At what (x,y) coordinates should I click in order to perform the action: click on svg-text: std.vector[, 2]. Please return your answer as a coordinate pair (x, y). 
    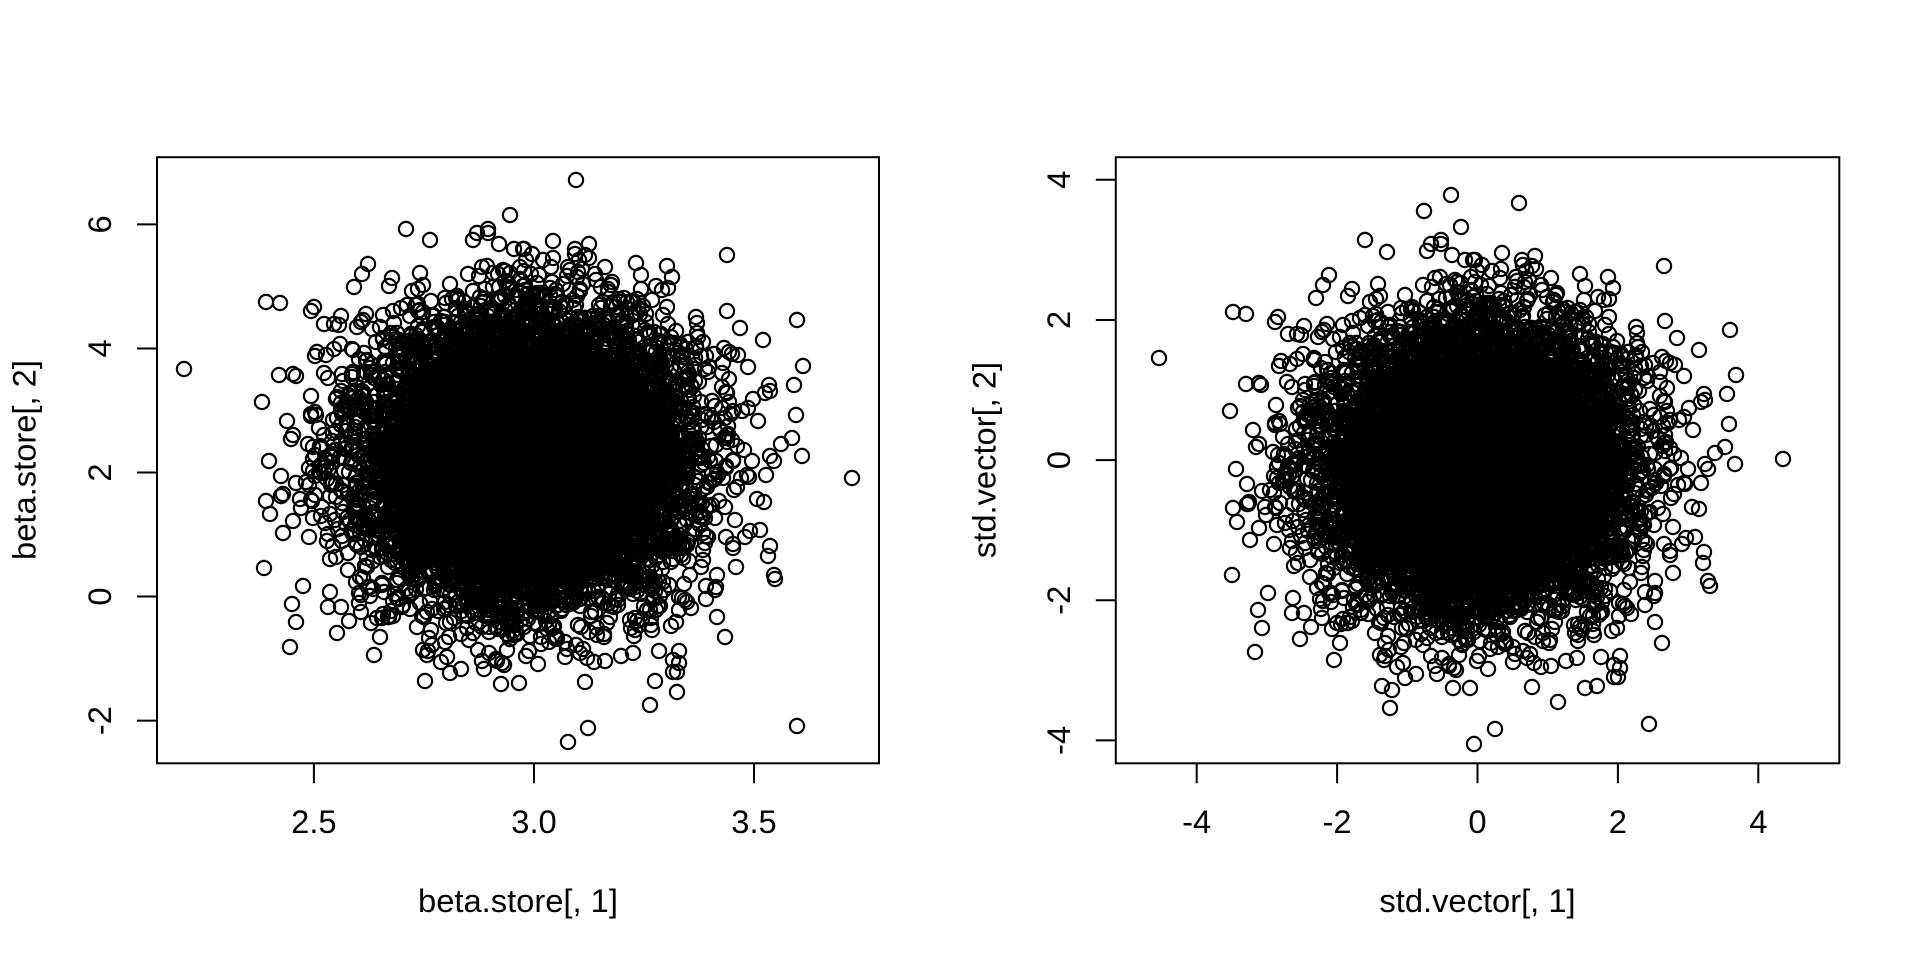
    Looking at the image, I should click on (984, 460).